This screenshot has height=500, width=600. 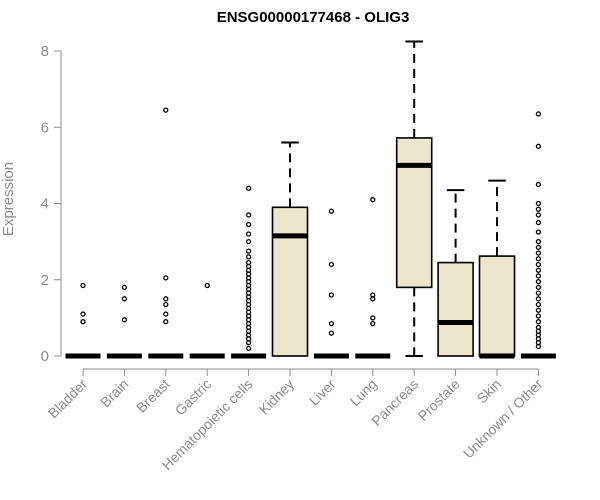 I want to click on box-pancreas, so click(x=414, y=198).